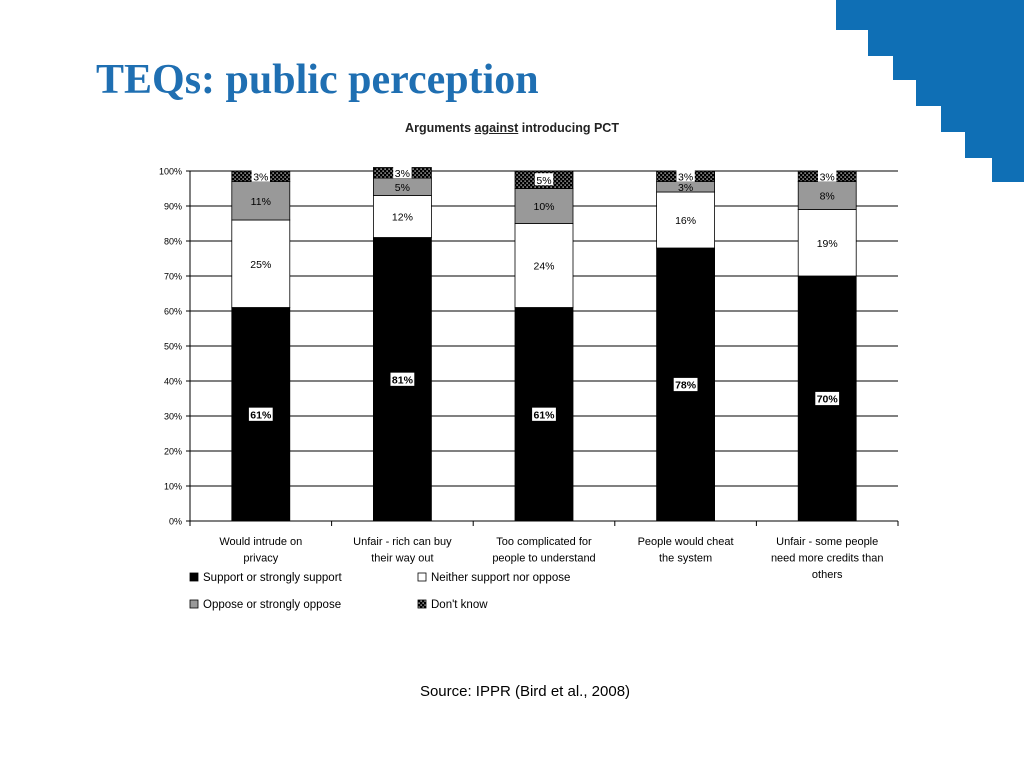 The height and width of the screenshot is (768, 1024). I want to click on decorative-staircase-graphic, so click(930, 91).